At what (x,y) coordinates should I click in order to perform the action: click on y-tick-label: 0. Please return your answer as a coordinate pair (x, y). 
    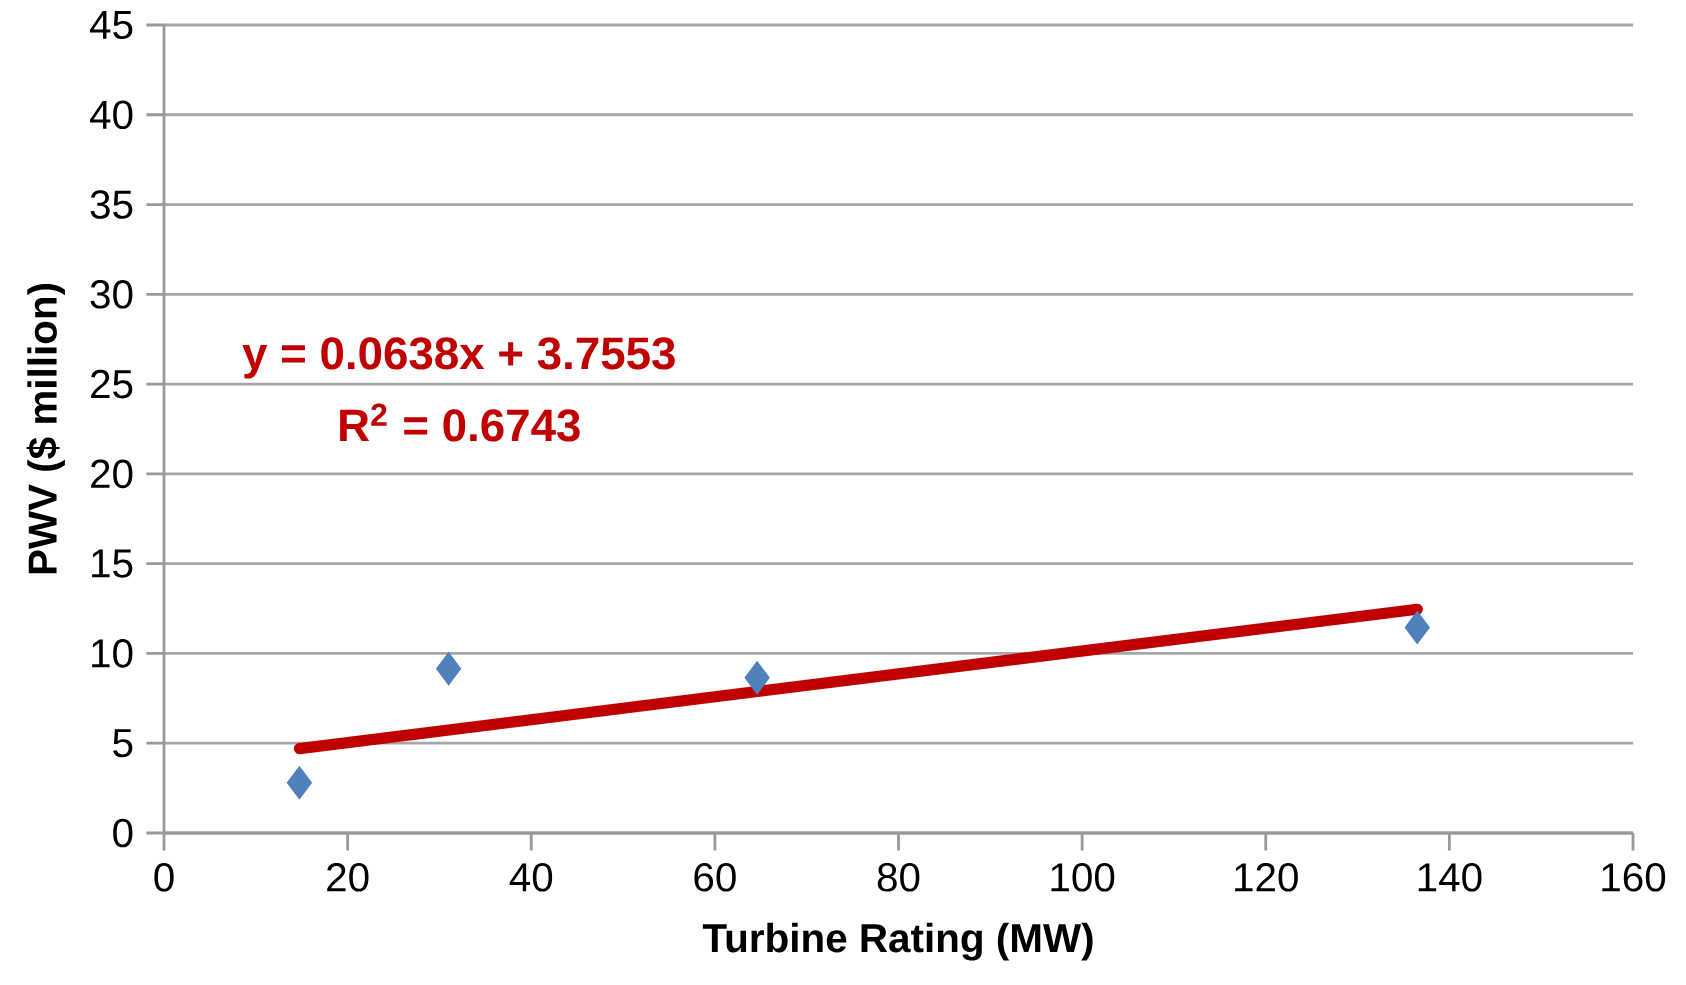
    Looking at the image, I should click on (123, 833).